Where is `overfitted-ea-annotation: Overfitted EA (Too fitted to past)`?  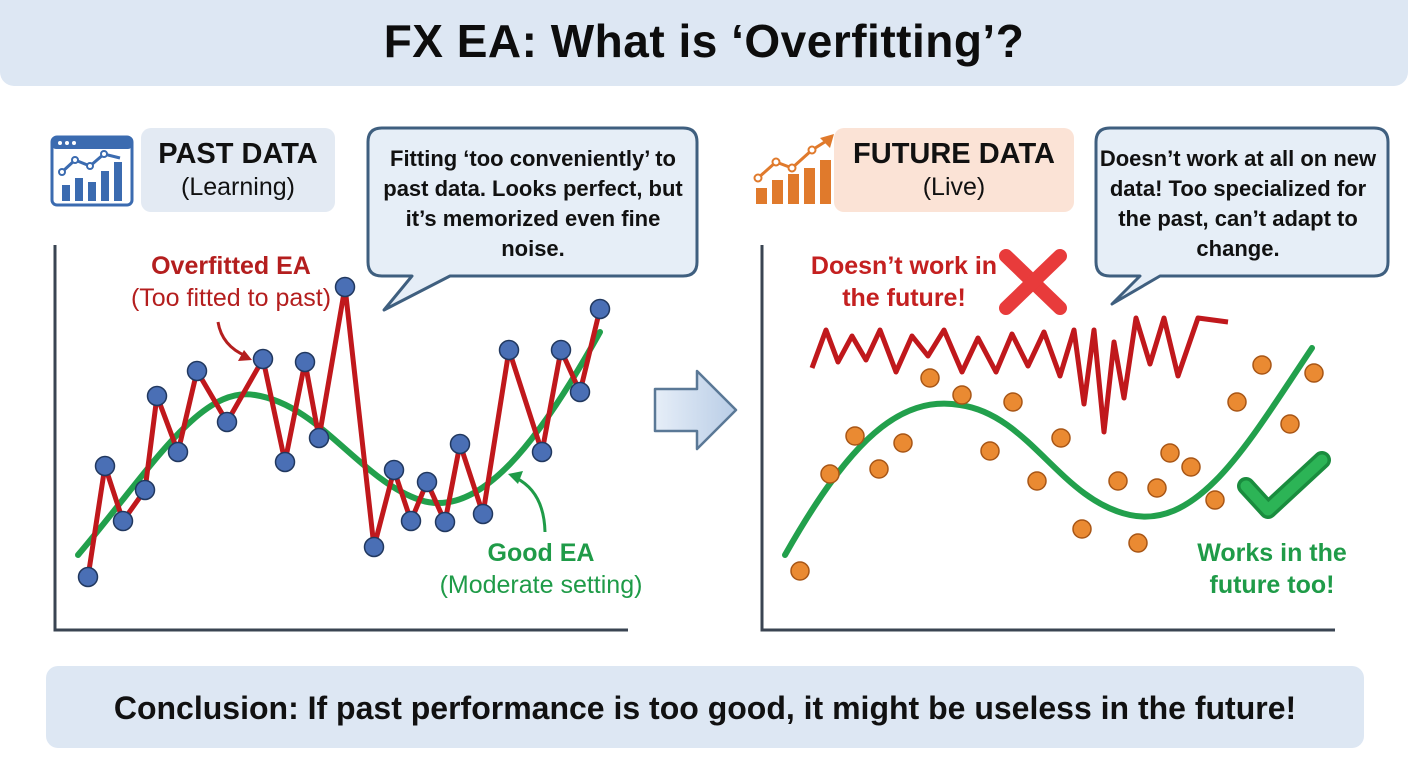 overfitted-ea-annotation: Overfitted EA (Too fitted to past) is located at coordinates (231, 282).